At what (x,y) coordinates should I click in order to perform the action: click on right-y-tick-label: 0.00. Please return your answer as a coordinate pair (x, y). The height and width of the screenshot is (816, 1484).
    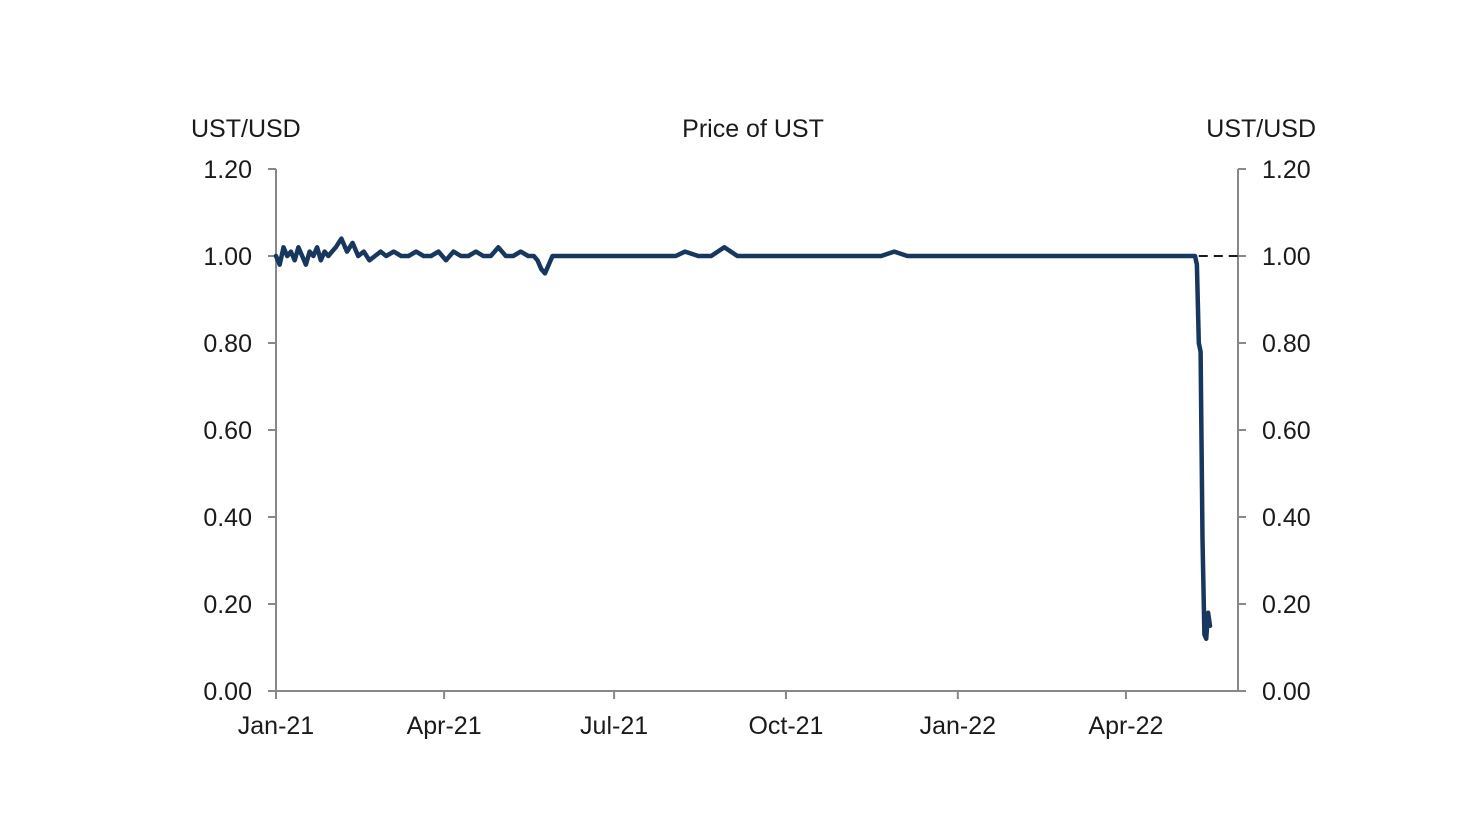
    Looking at the image, I should click on (1286, 692).